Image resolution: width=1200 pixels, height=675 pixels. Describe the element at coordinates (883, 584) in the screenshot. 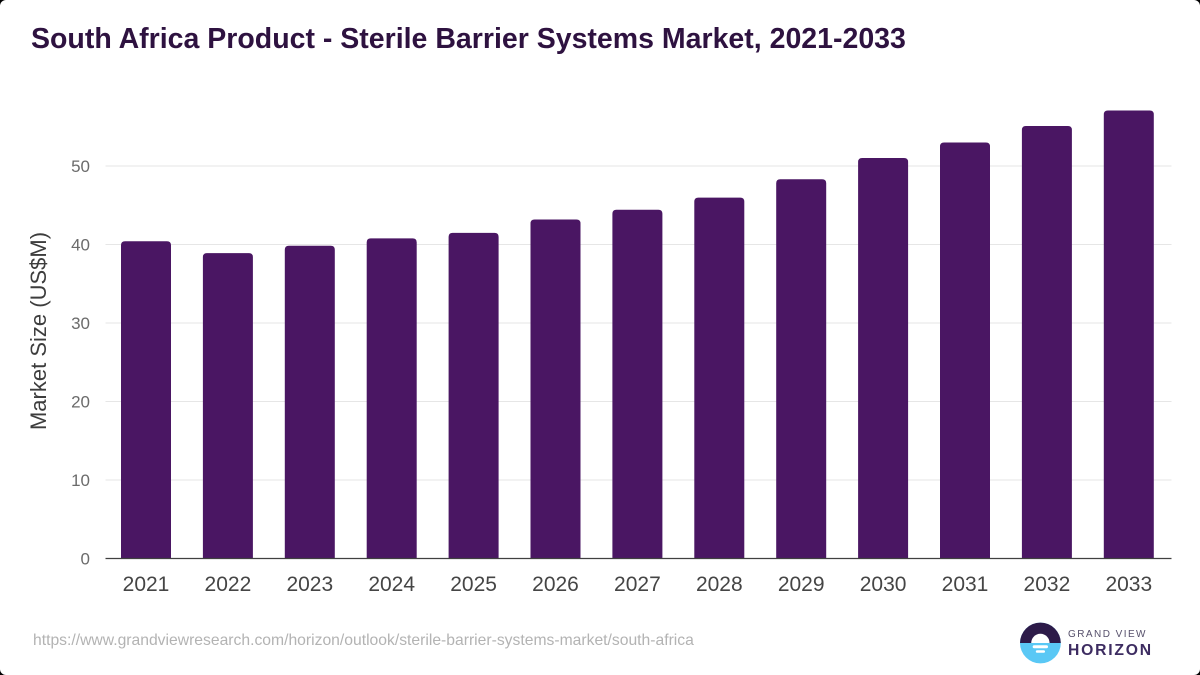

I see `svg-text: 2030` at that location.